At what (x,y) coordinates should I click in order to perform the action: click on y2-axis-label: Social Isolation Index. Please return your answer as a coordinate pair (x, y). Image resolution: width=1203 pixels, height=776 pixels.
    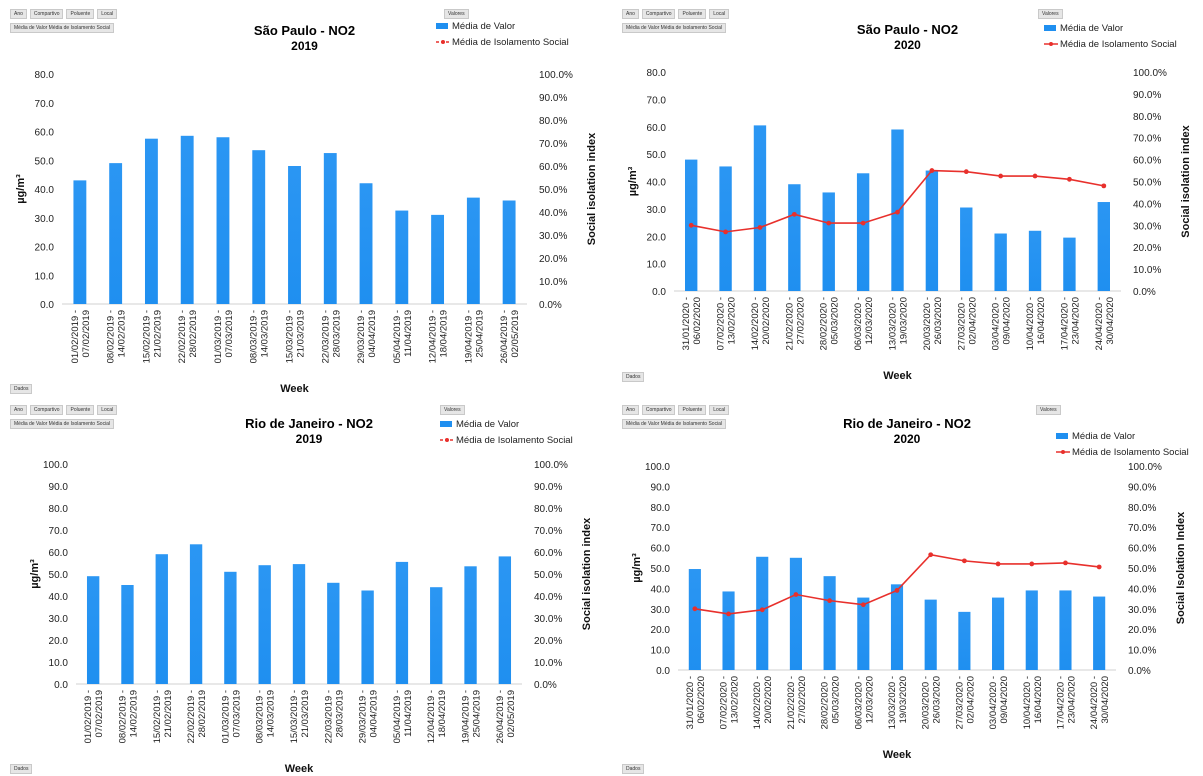
    Looking at the image, I should click on (1181, 567).